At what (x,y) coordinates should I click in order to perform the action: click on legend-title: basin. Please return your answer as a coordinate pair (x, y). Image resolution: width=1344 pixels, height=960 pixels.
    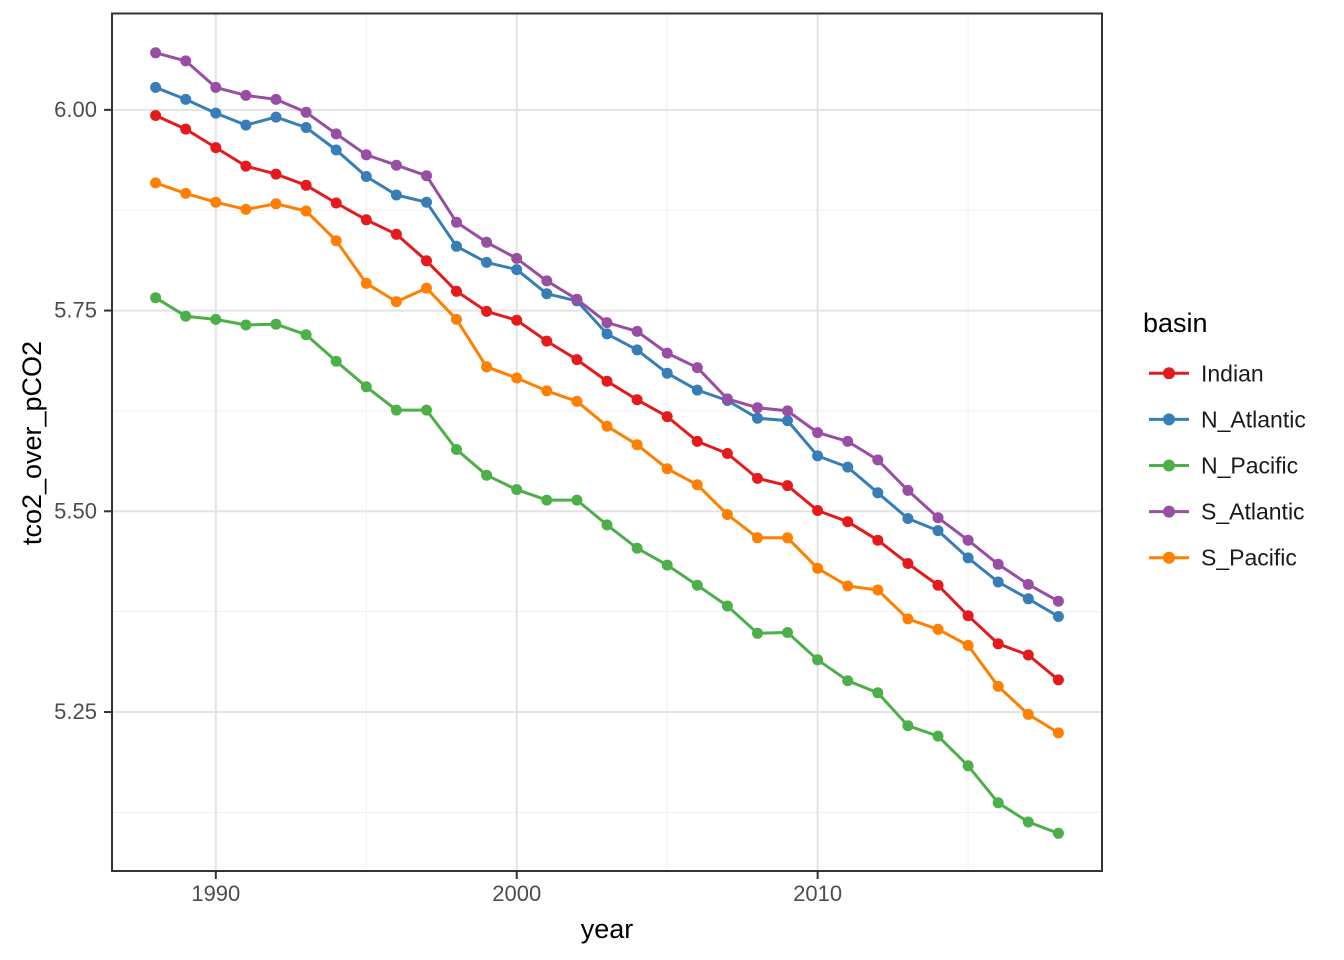
    Looking at the image, I should click on (1175, 323).